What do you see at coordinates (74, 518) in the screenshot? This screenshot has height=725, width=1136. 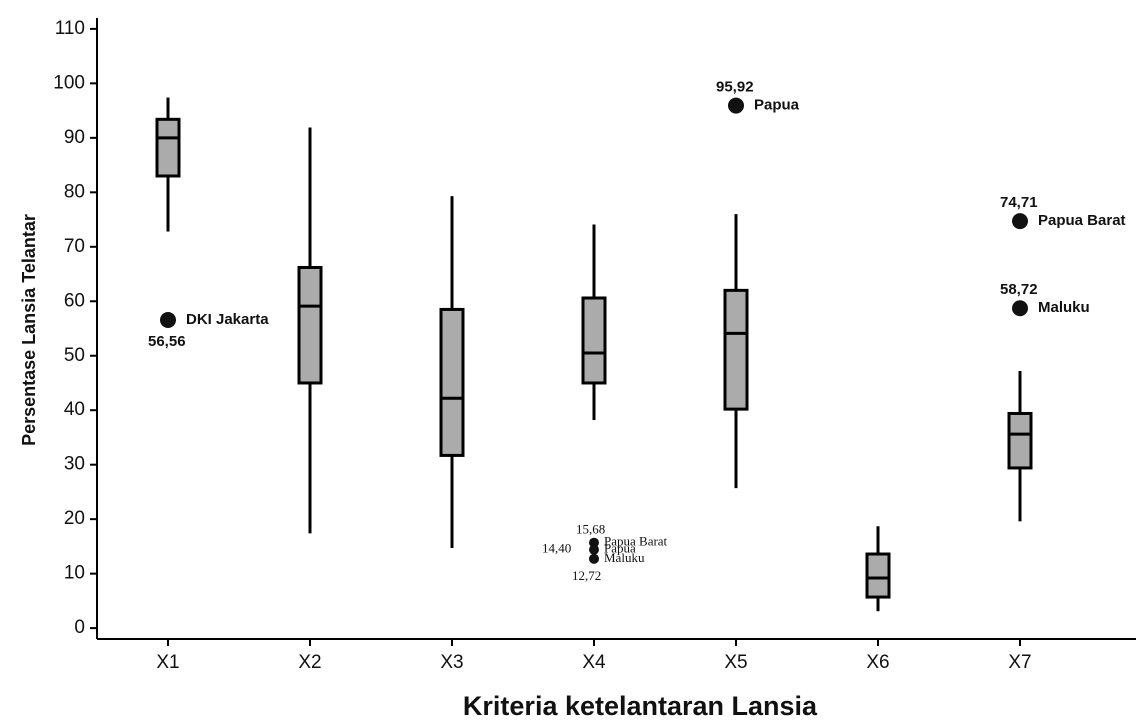 I see `y-tick-label: 20` at bounding box center [74, 518].